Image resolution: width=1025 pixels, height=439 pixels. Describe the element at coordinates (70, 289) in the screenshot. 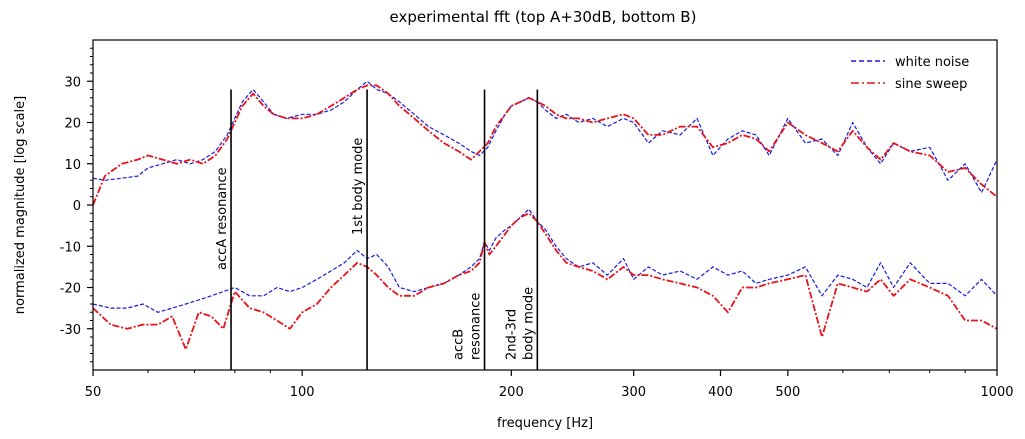

I see `y-tick-label: -20` at that location.